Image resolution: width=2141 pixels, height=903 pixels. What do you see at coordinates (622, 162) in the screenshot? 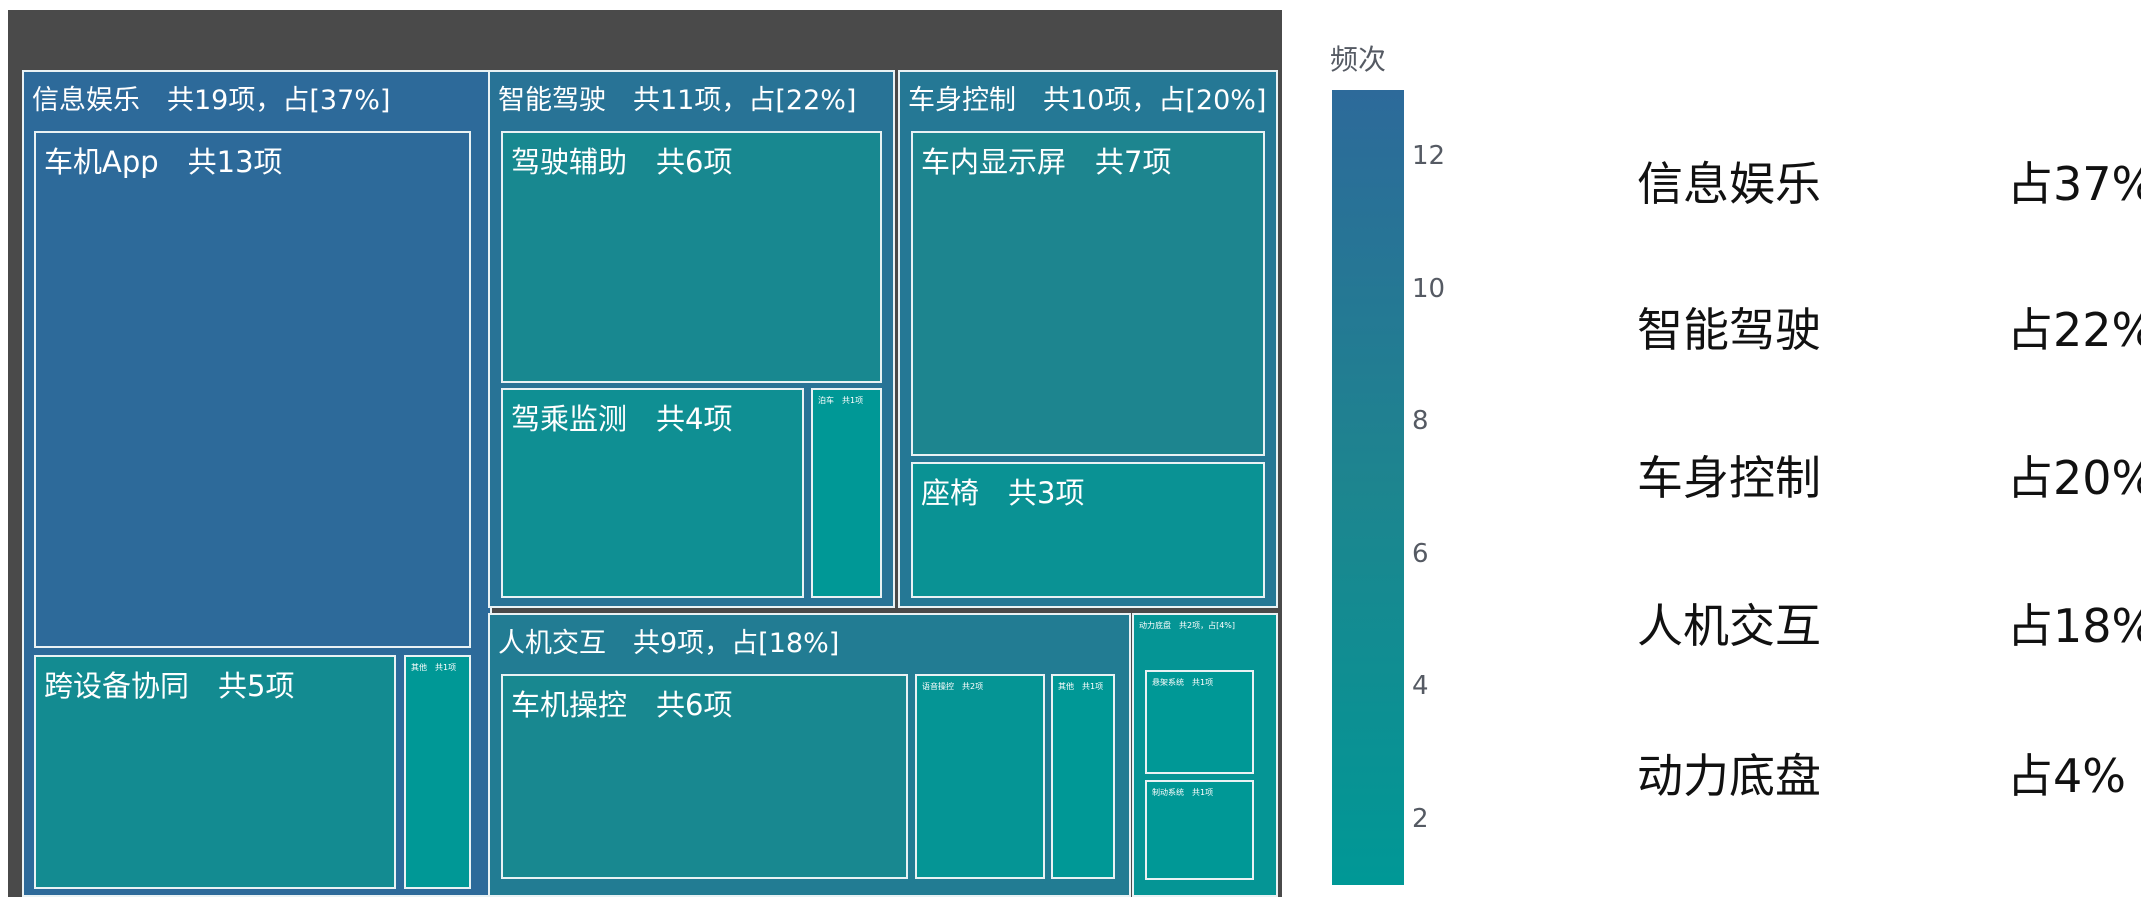
I see `tile-label: 驾驶辅助 共6项` at bounding box center [622, 162].